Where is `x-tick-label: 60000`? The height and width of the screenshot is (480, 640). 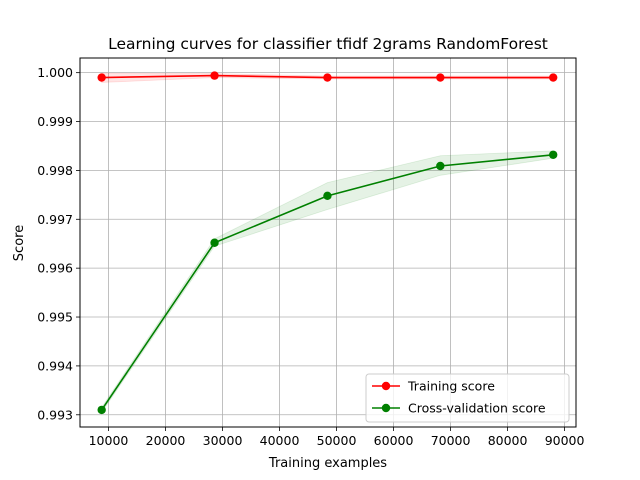 x-tick-label: 60000 is located at coordinates (394, 440).